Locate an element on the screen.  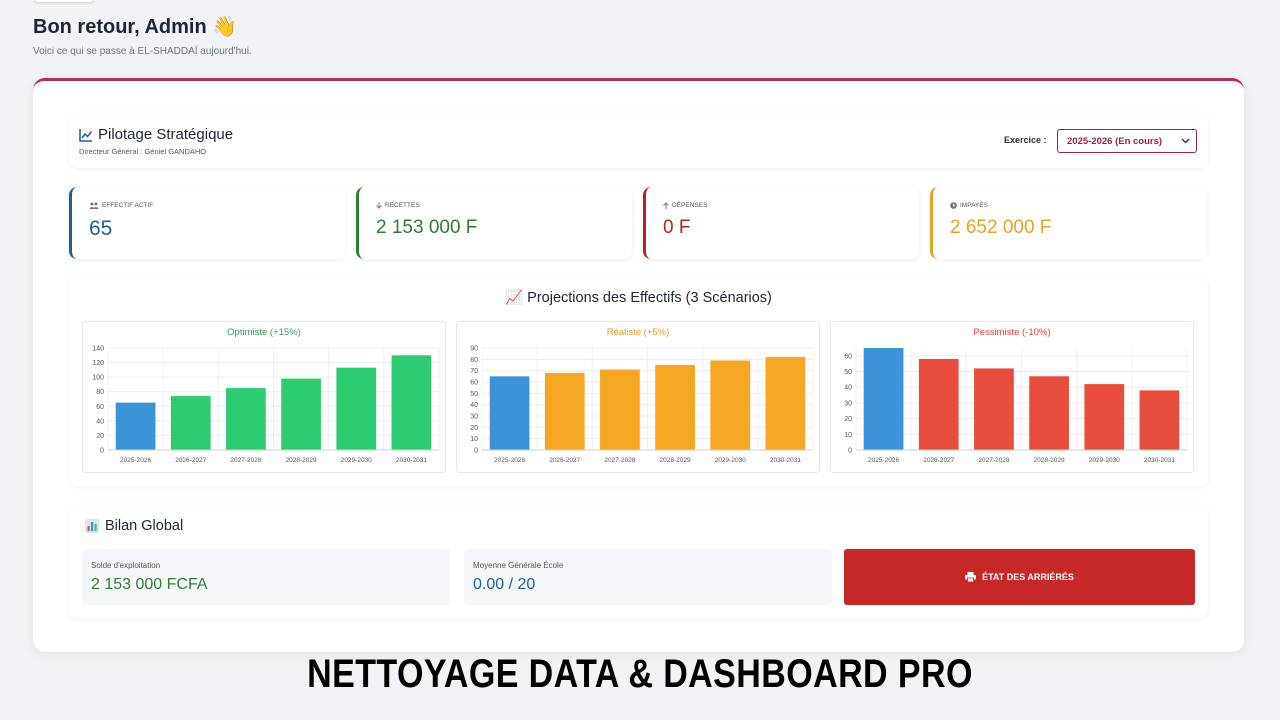
kpi-impayes-card: IMPAYÉS 2 652 000 F is located at coordinates (1068, 223).